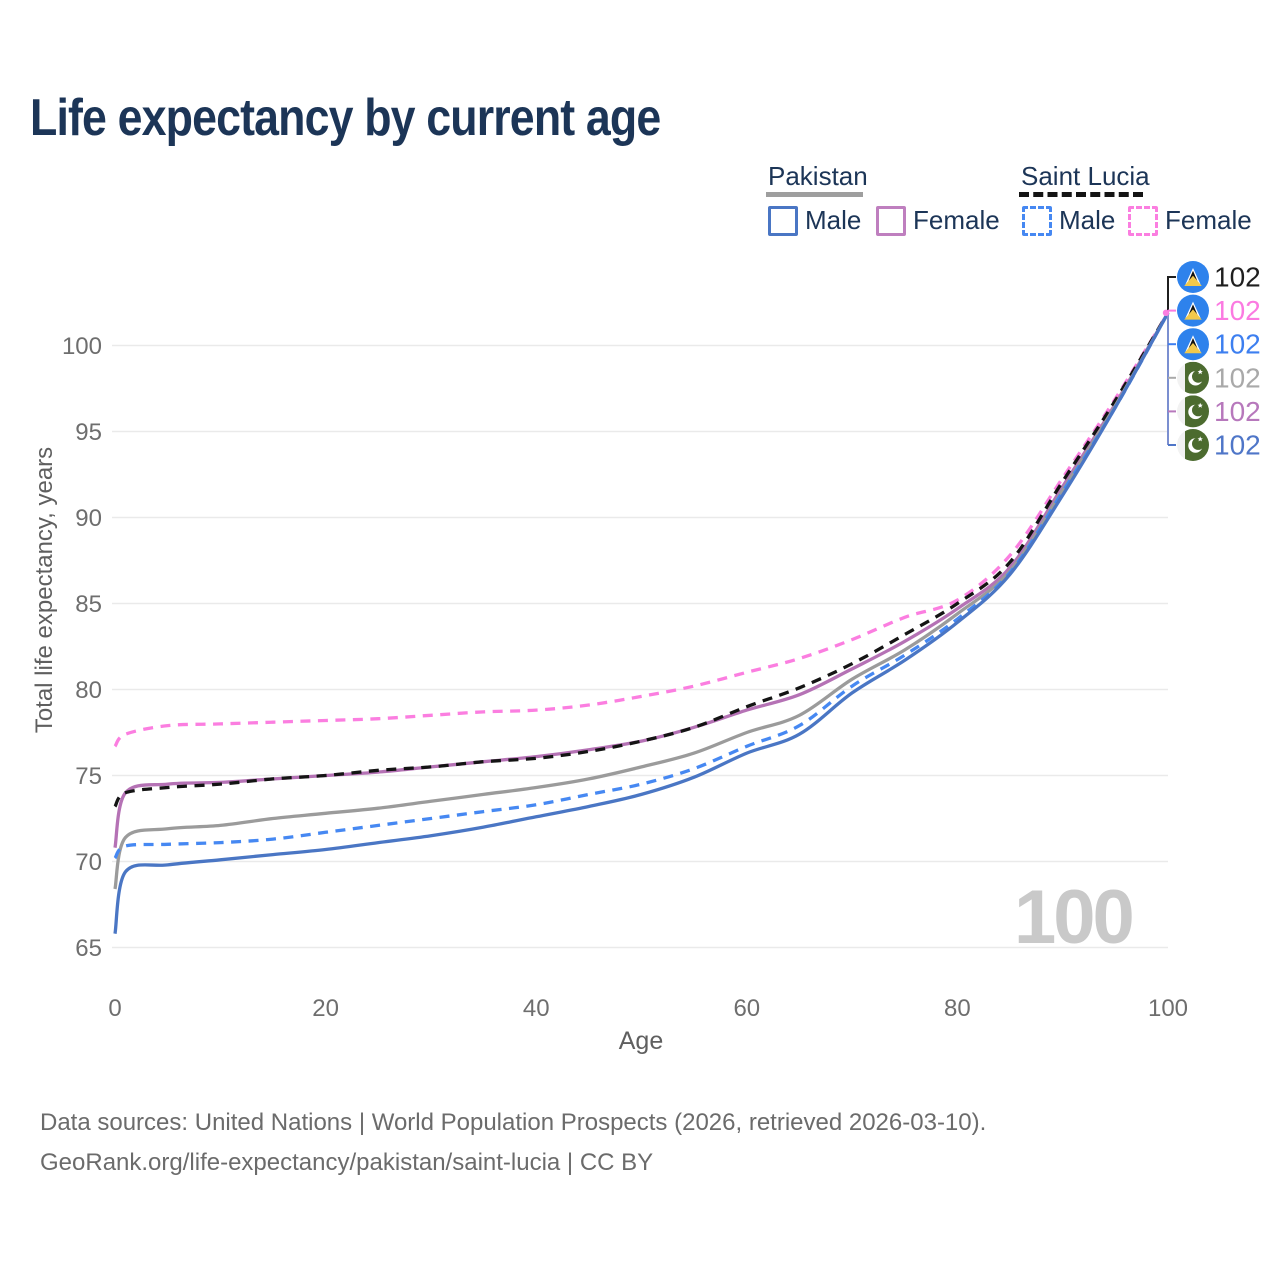 The height and width of the screenshot is (1280, 1280). Describe the element at coordinates (345, 118) in the screenshot. I see `page-title: Life expectancy by current age` at that location.